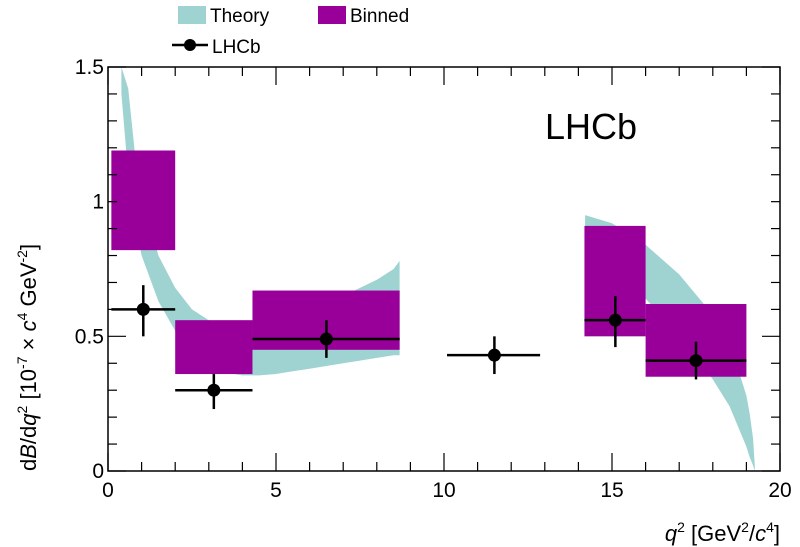 The height and width of the screenshot is (547, 800). What do you see at coordinates (240, 16) in the screenshot?
I see `legend-label-theory: Theory` at bounding box center [240, 16].